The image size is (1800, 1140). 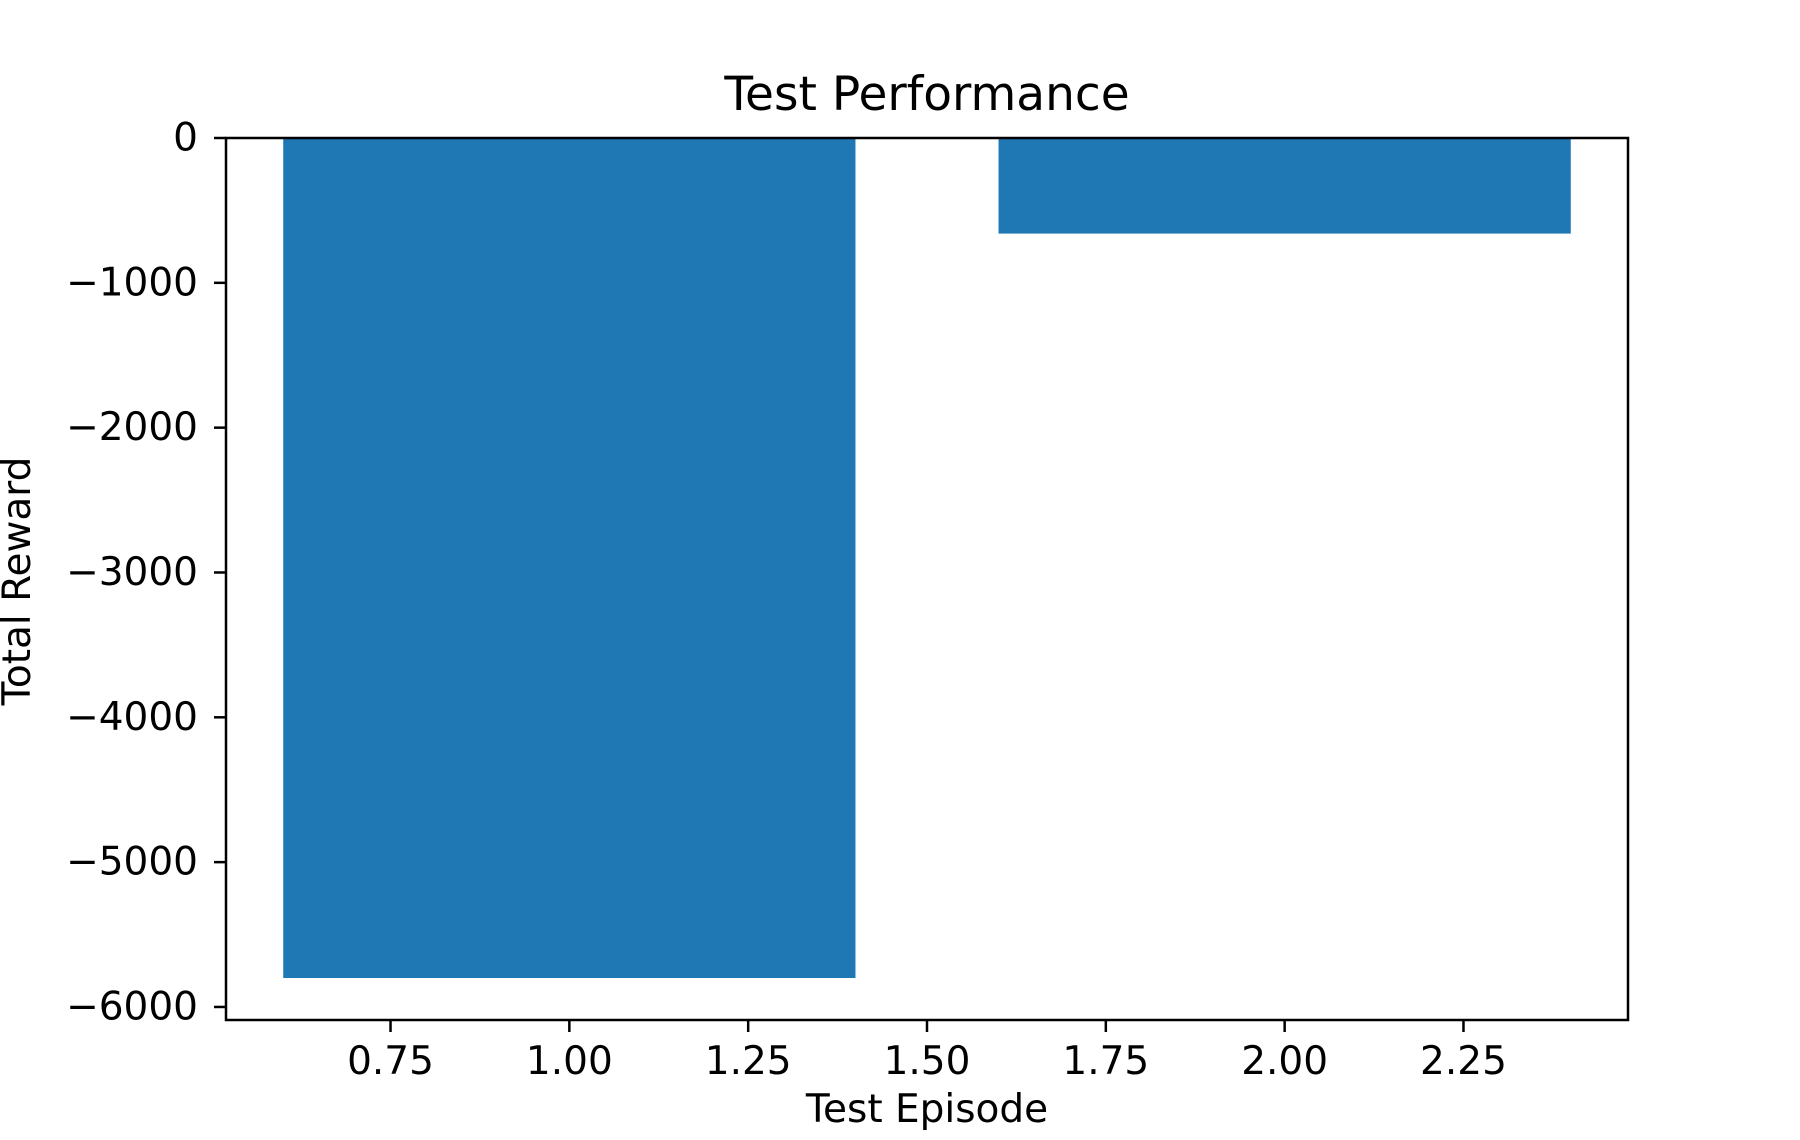 What do you see at coordinates (185, 138) in the screenshot?
I see `y-tick-label: 0` at bounding box center [185, 138].